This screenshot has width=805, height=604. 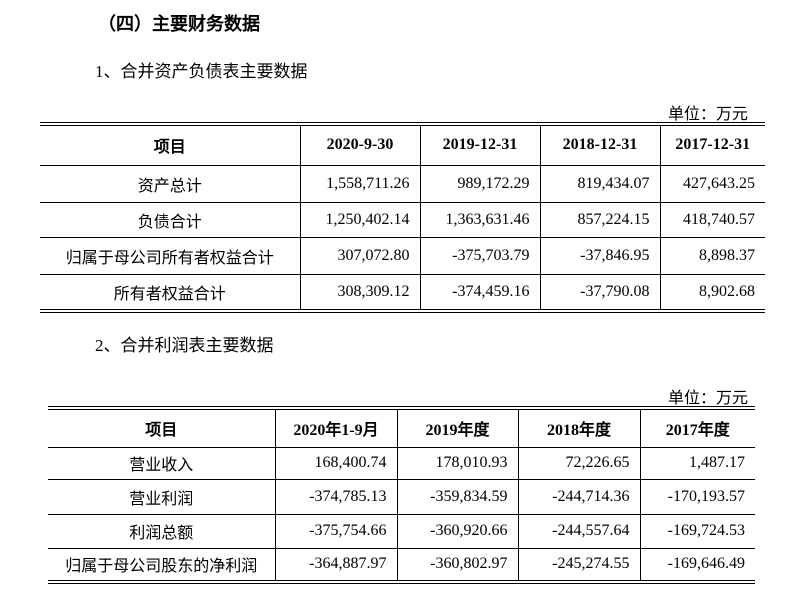 I want to click on header-cell: 2017-12-31, so click(x=712, y=144).